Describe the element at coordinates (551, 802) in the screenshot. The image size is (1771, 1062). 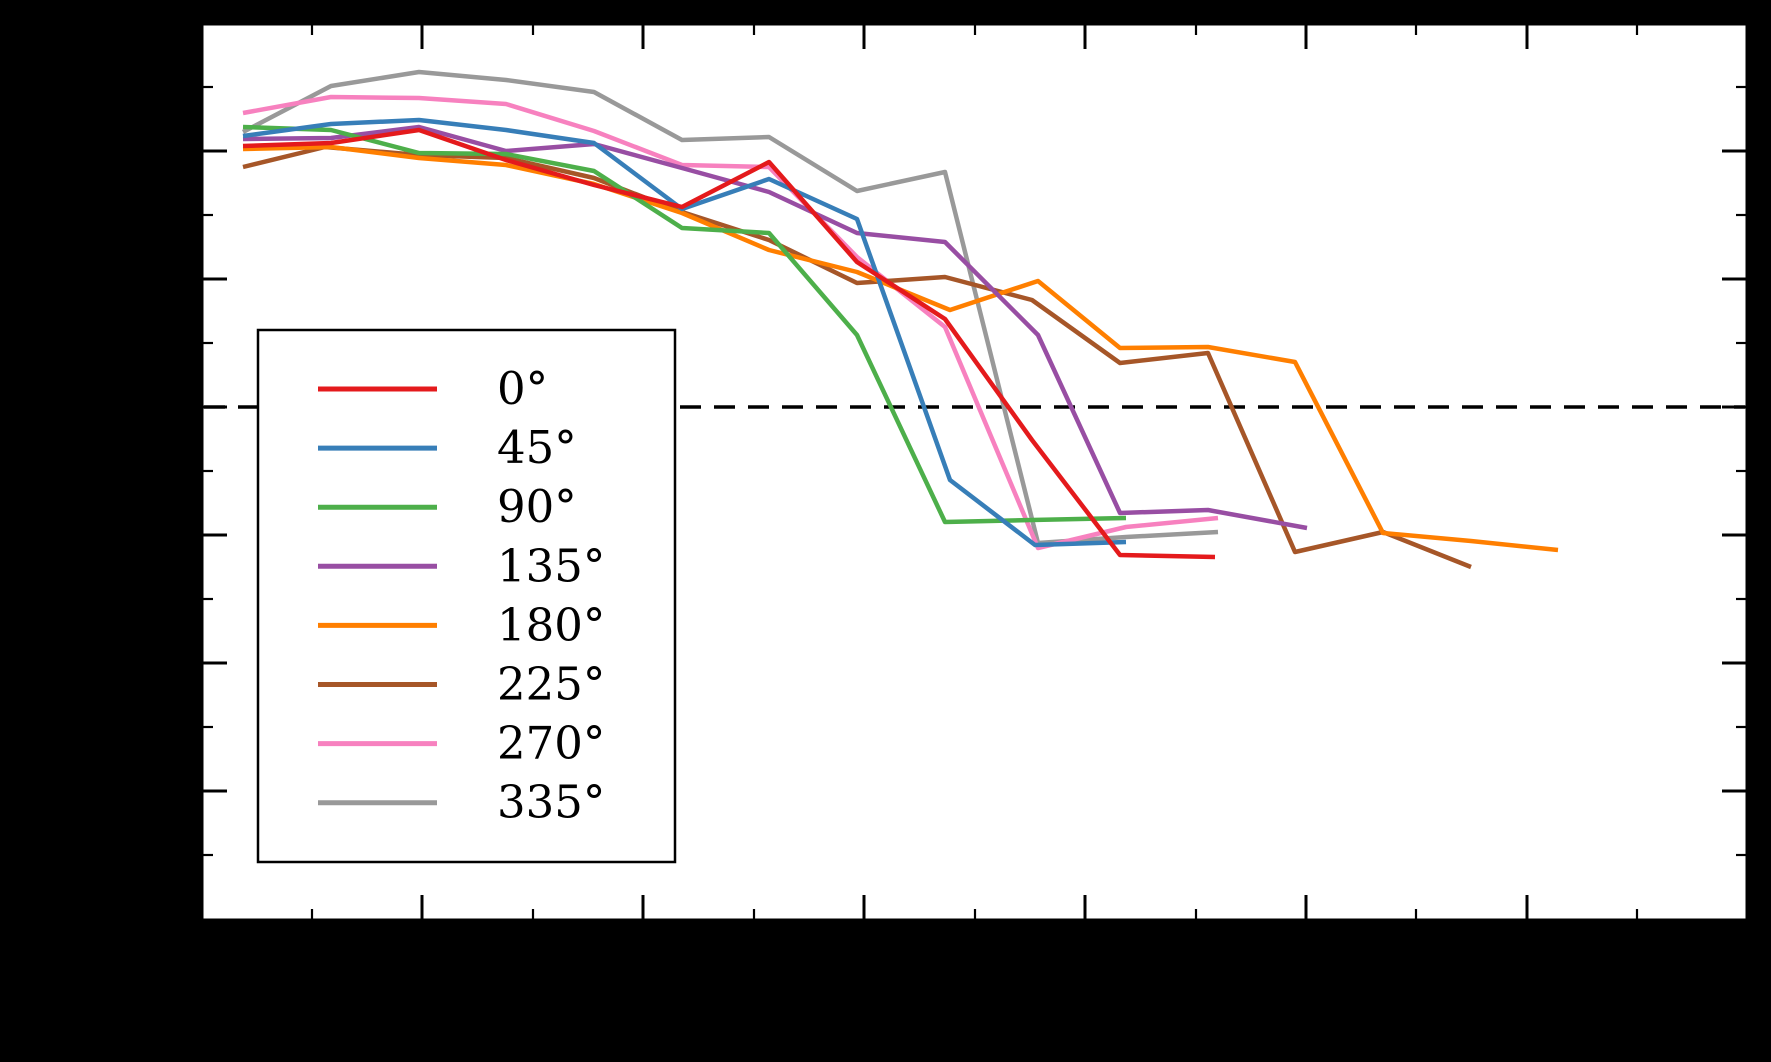
I see `legend-label-335°: 335°` at that location.